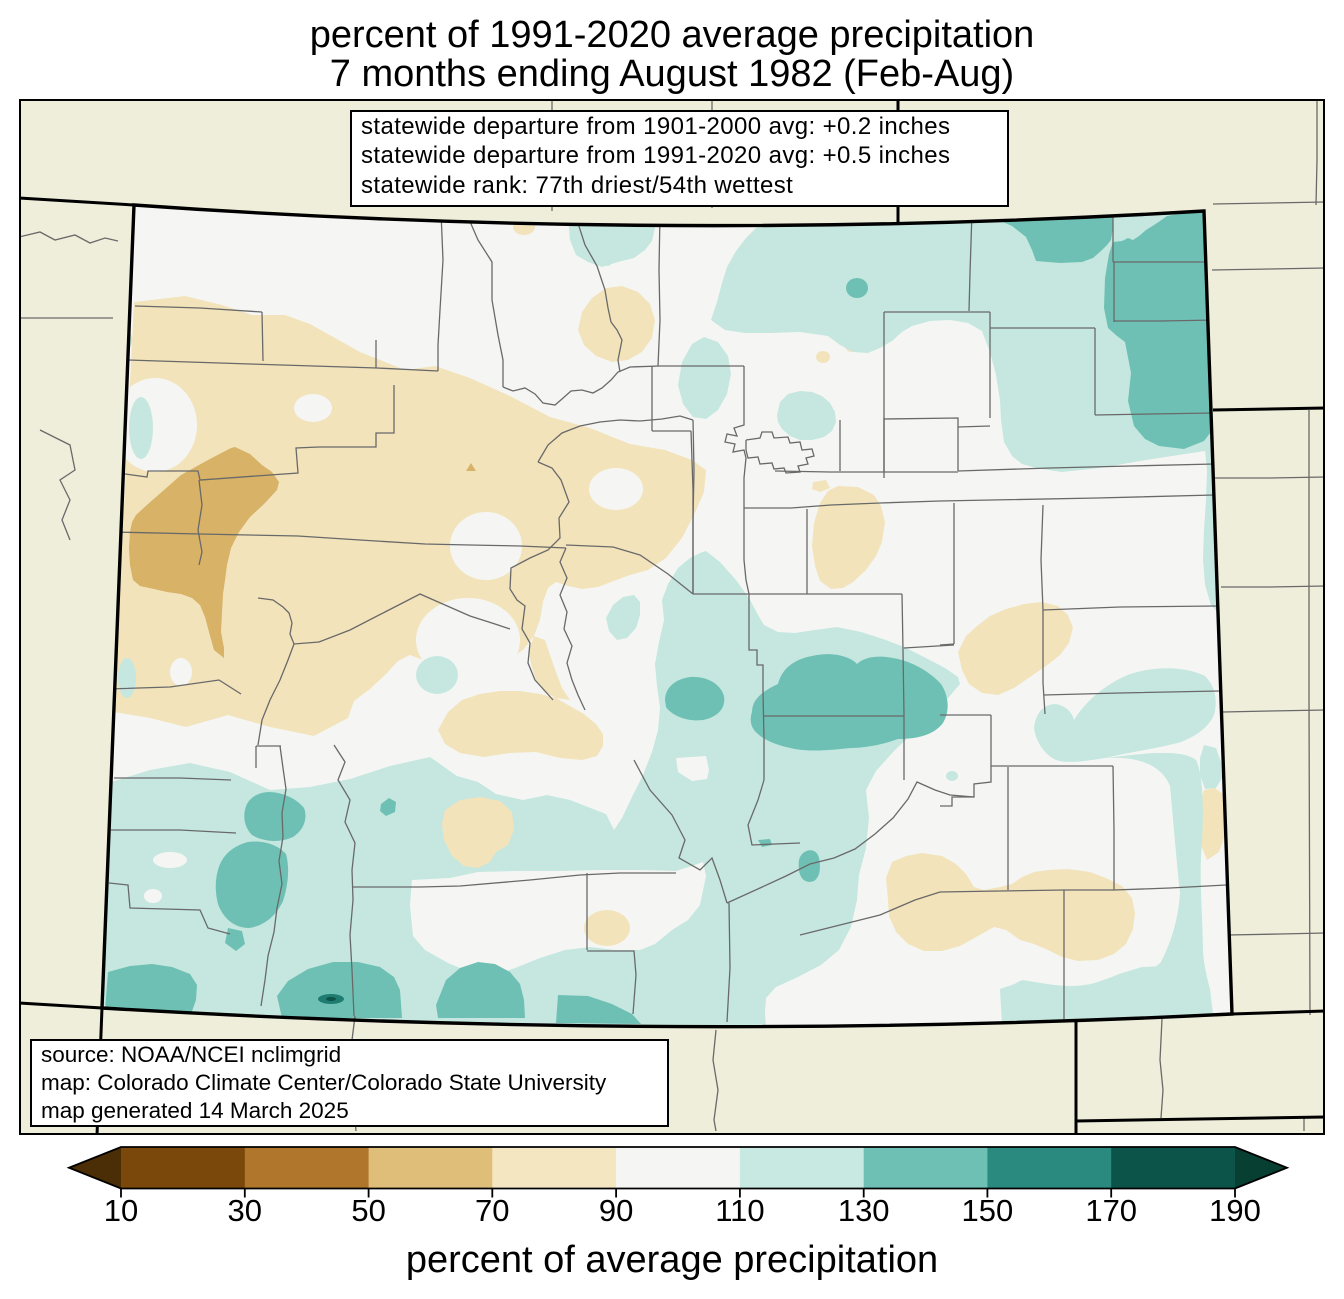  I want to click on svg-text: 70, so click(492, 1210).